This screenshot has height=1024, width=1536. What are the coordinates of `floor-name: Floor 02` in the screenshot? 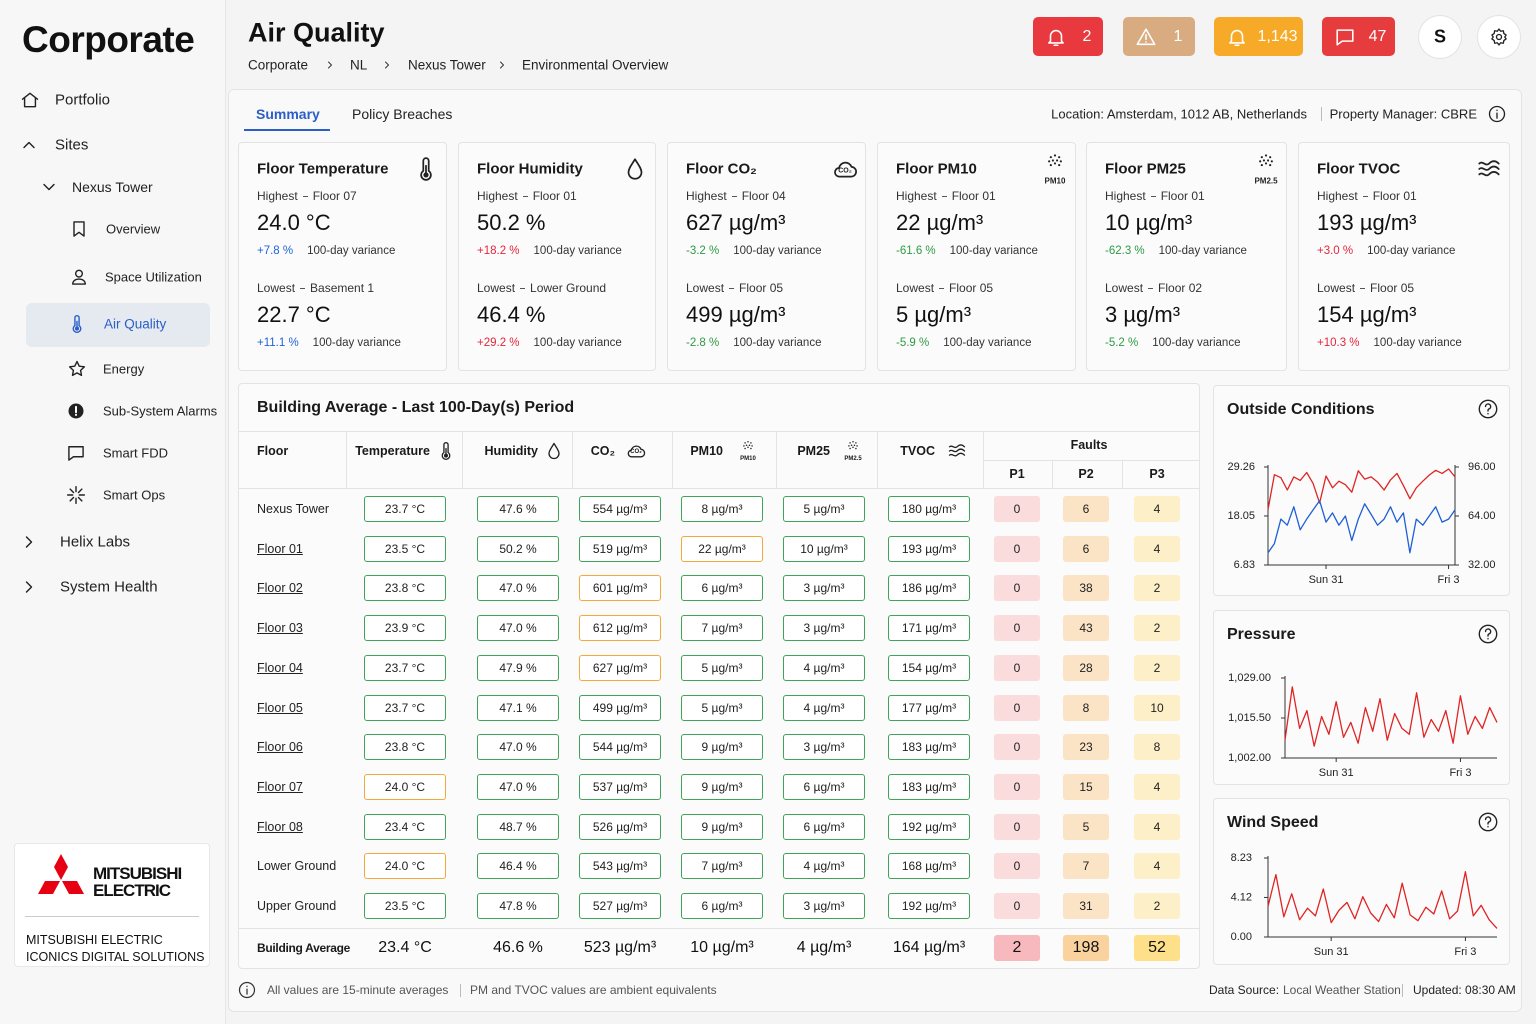 It's located at (280, 588).